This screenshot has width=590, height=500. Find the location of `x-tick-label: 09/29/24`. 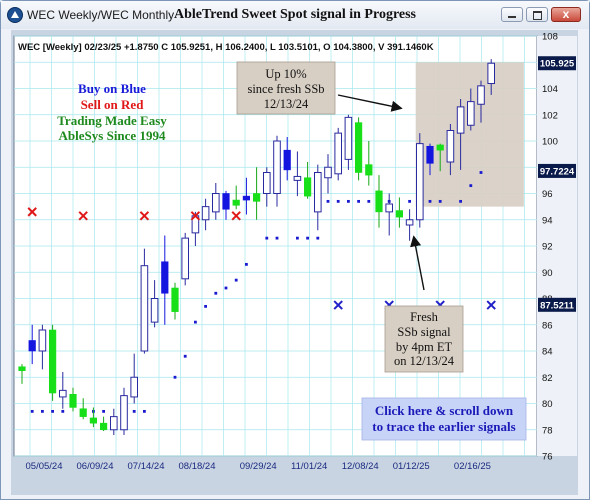

x-tick-label: 09/29/24 is located at coordinates (258, 466).